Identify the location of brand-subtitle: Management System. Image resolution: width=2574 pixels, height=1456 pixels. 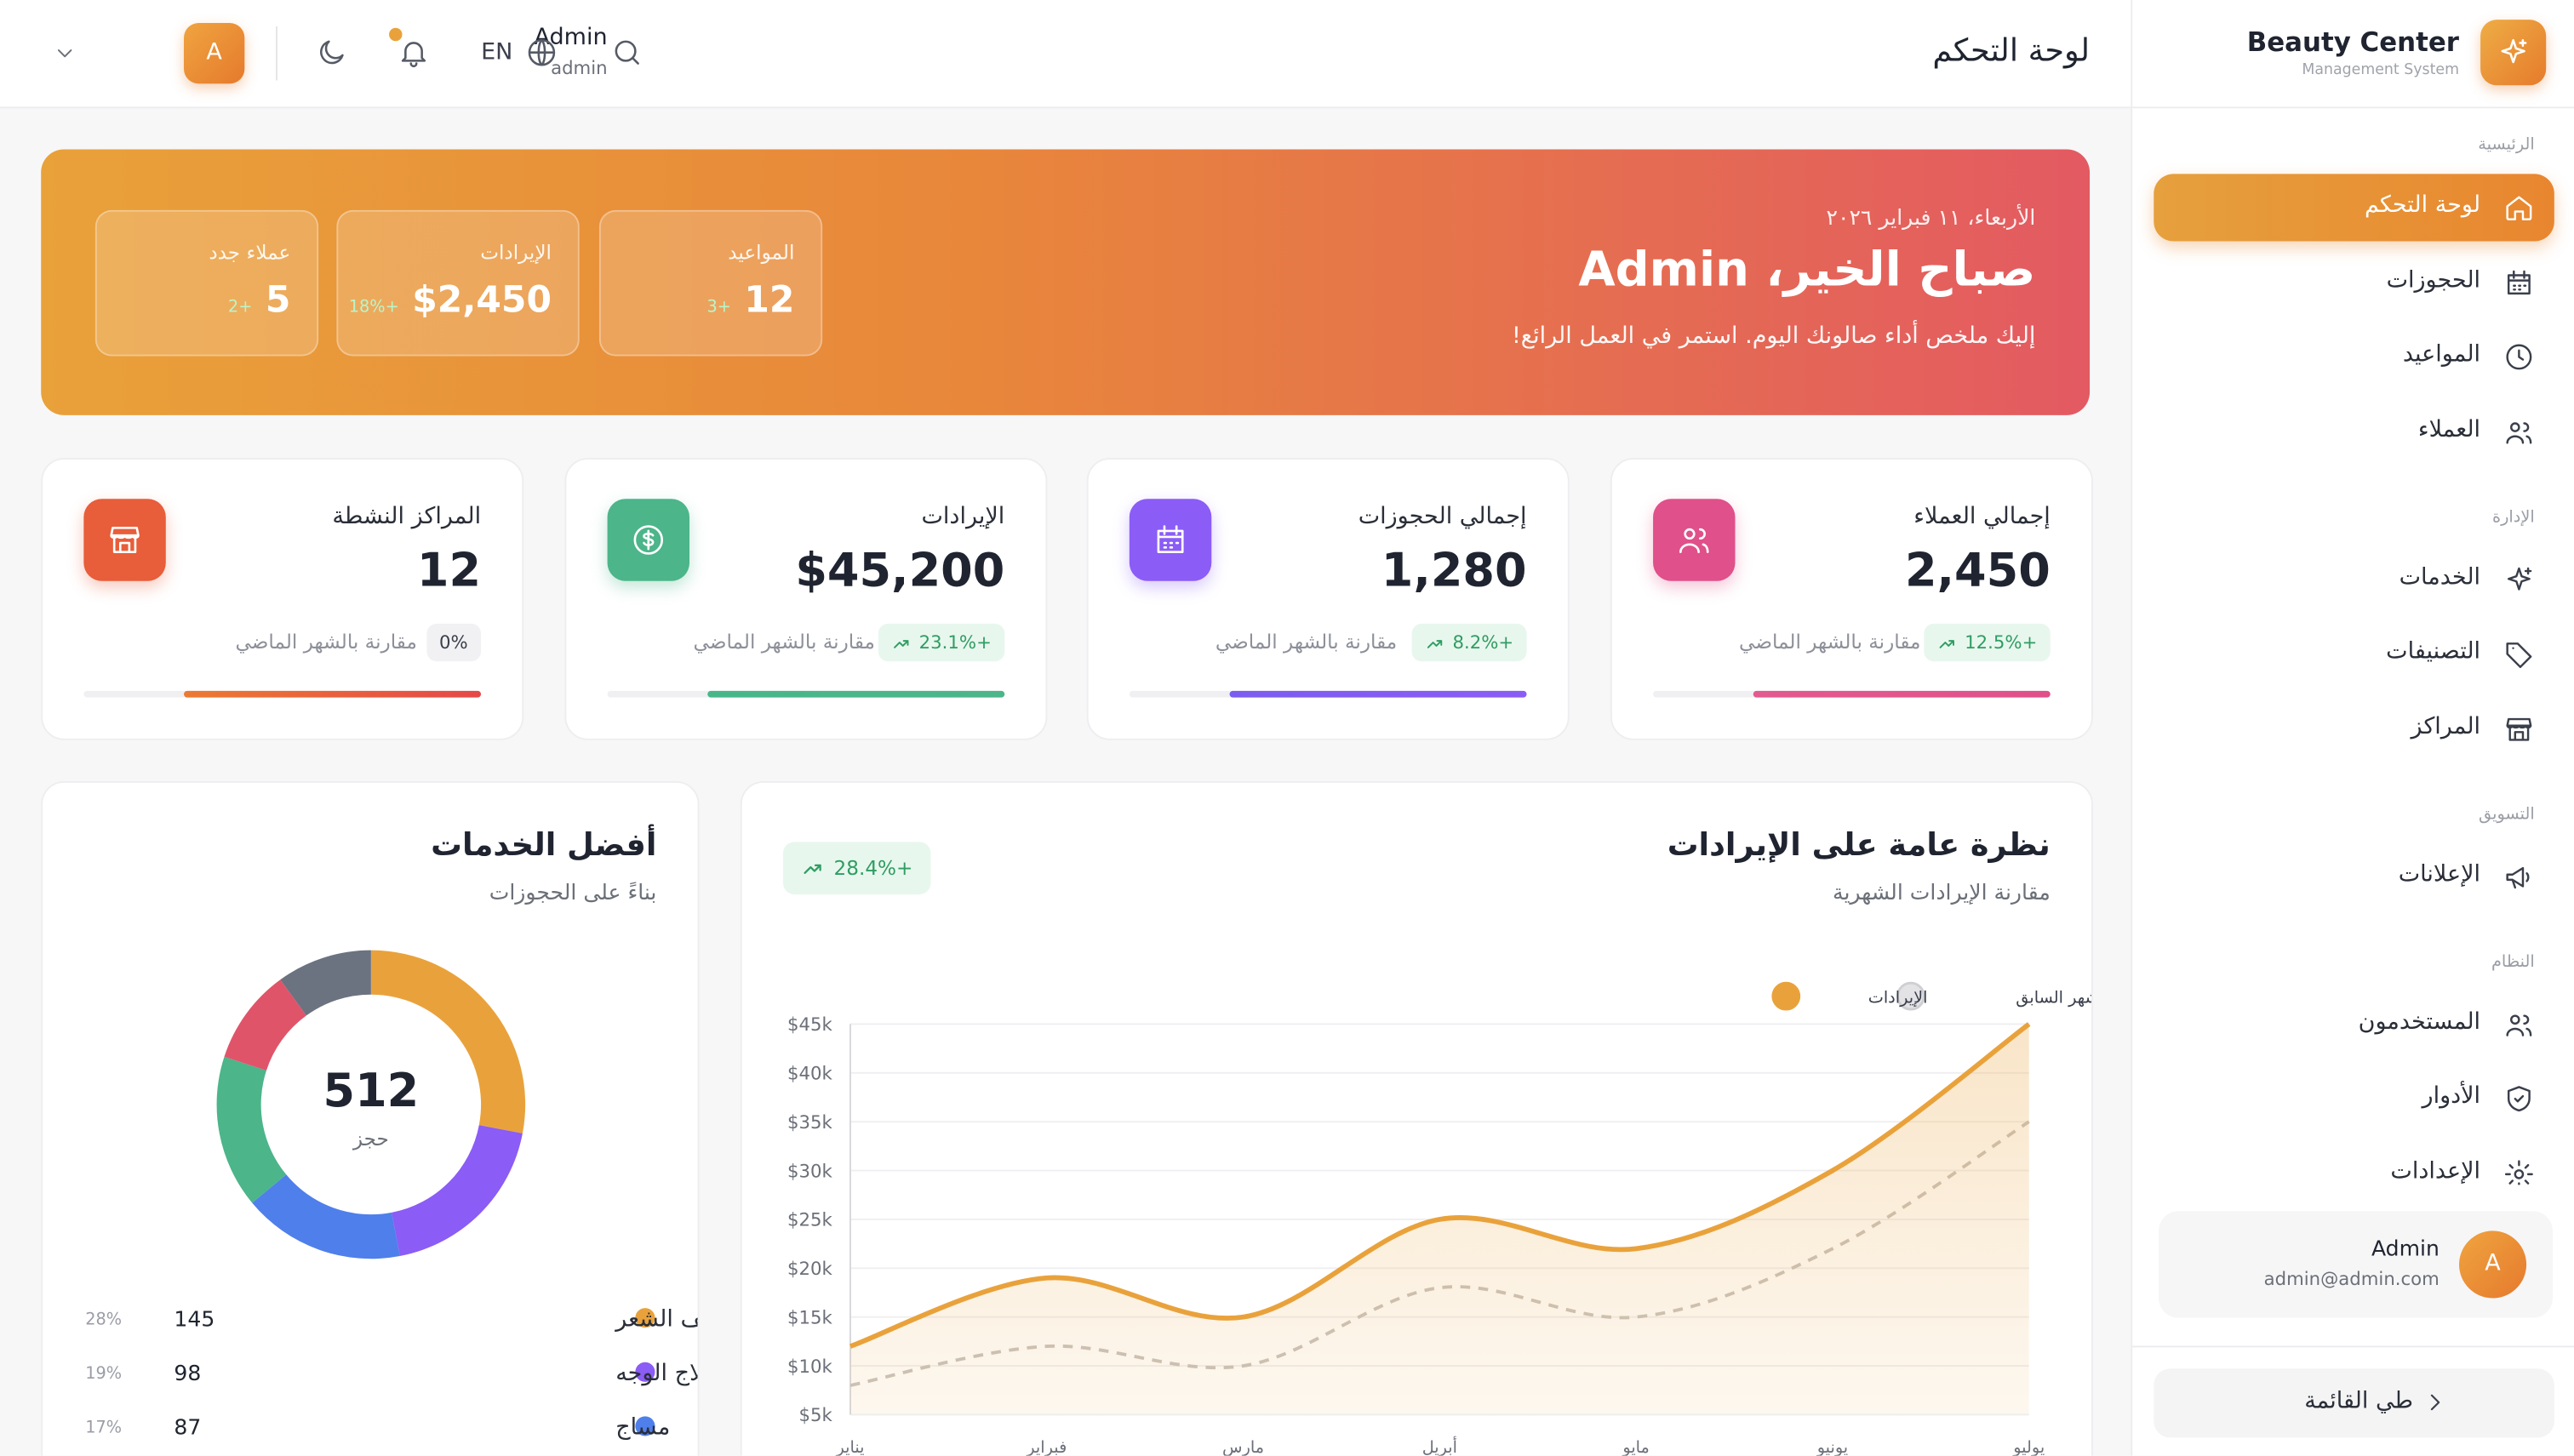
(2380, 71).